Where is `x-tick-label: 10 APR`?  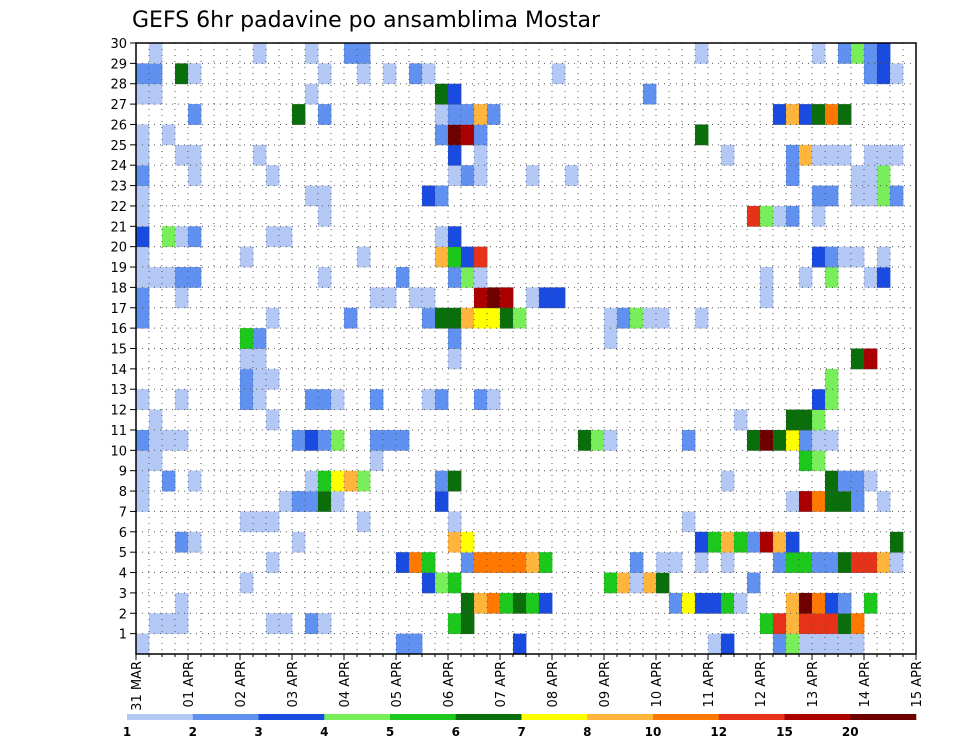 x-tick-label: 10 APR is located at coordinates (657, 684).